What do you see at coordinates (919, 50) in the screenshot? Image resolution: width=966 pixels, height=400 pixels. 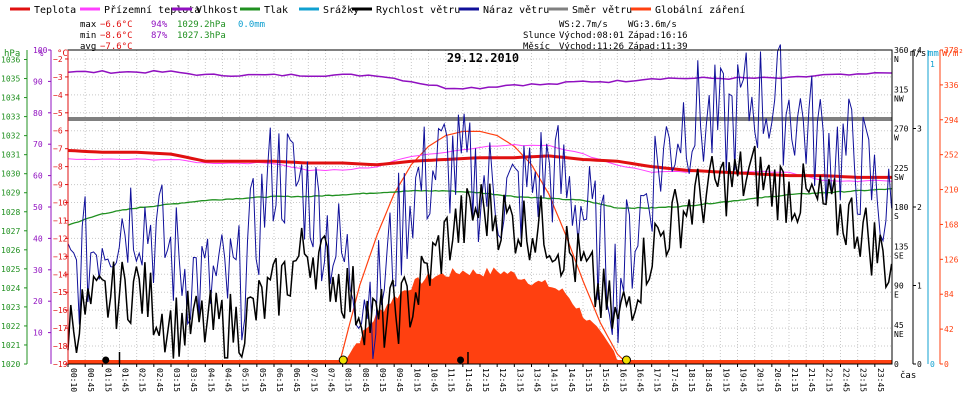 I see `tick-label-wind: 4` at bounding box center [919, 50].